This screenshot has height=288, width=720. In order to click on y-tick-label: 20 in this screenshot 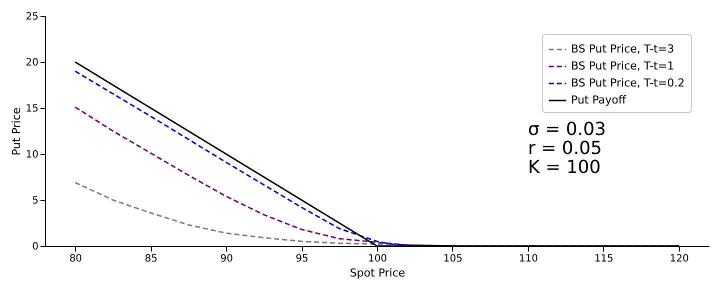, I will do `click(32, 63)`.